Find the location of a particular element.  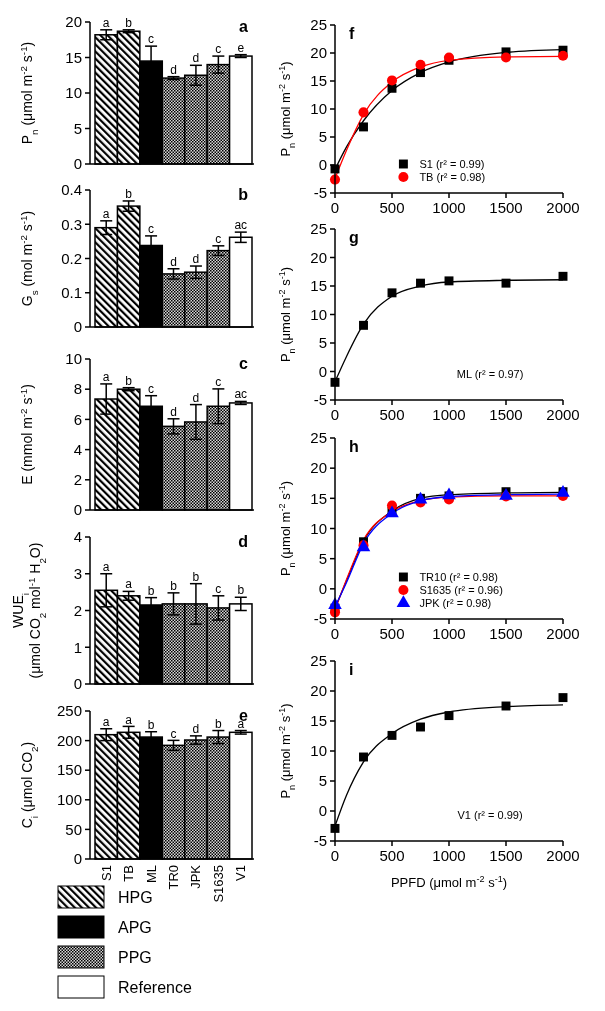

y-tick-label: 25 is located at coordinates (318, 25).